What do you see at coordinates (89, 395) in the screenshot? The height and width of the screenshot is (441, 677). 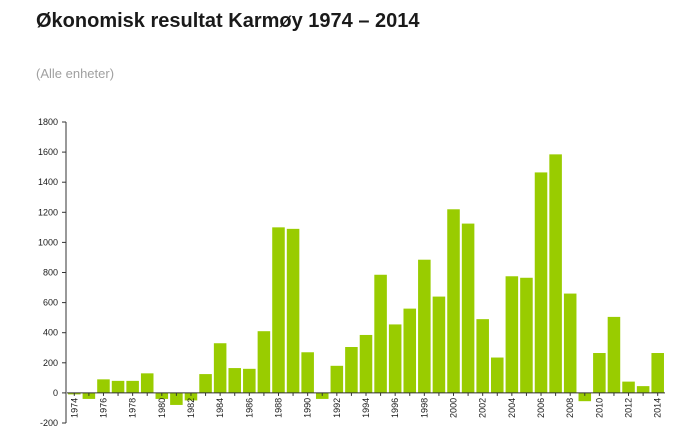 I see `bar-1975` at bounding box center [89, 395].